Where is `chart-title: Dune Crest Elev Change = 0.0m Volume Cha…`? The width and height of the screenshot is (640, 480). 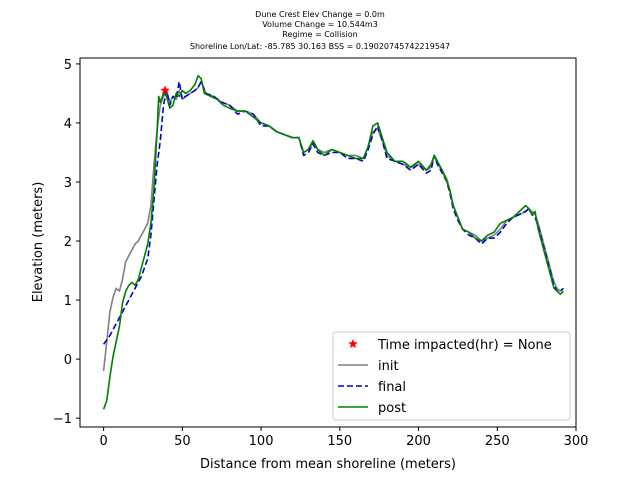 chart-title: Dune Crest Elev Change = 0.0m Volume Cha… is located at coordinates (320, 30).